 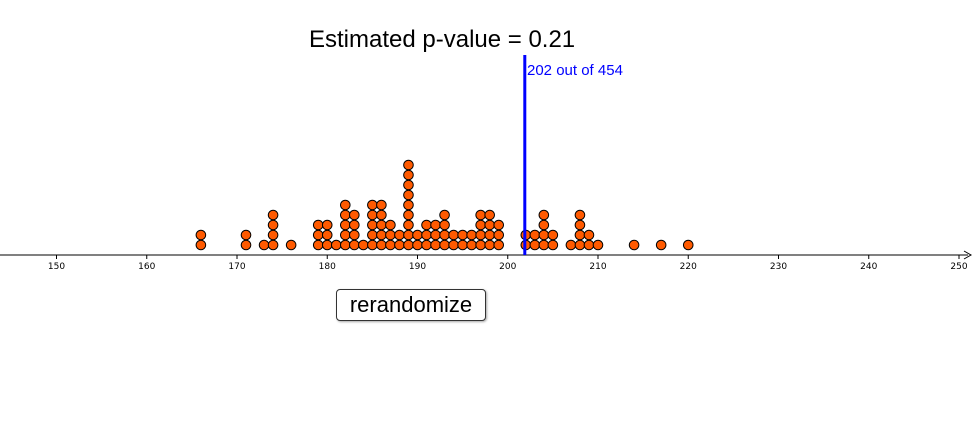 What do you see at coordinates (327, 267) in the screenshot?
I see `x-tick-label: 180` at bounding box center [327, 267].